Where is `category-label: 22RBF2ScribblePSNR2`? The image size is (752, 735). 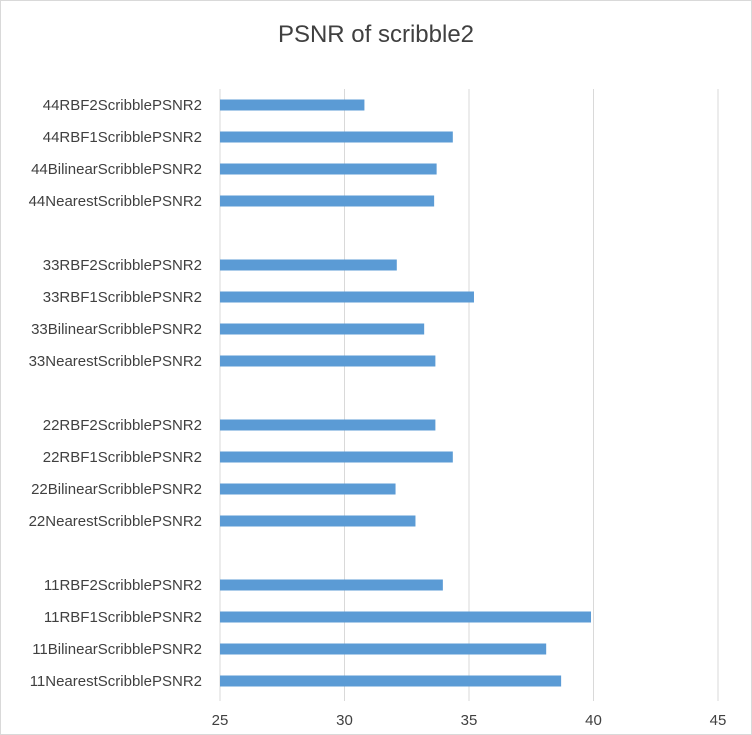
category-label: 22RBF2ScribblePSNR2 is located at coordinates (122, 425).